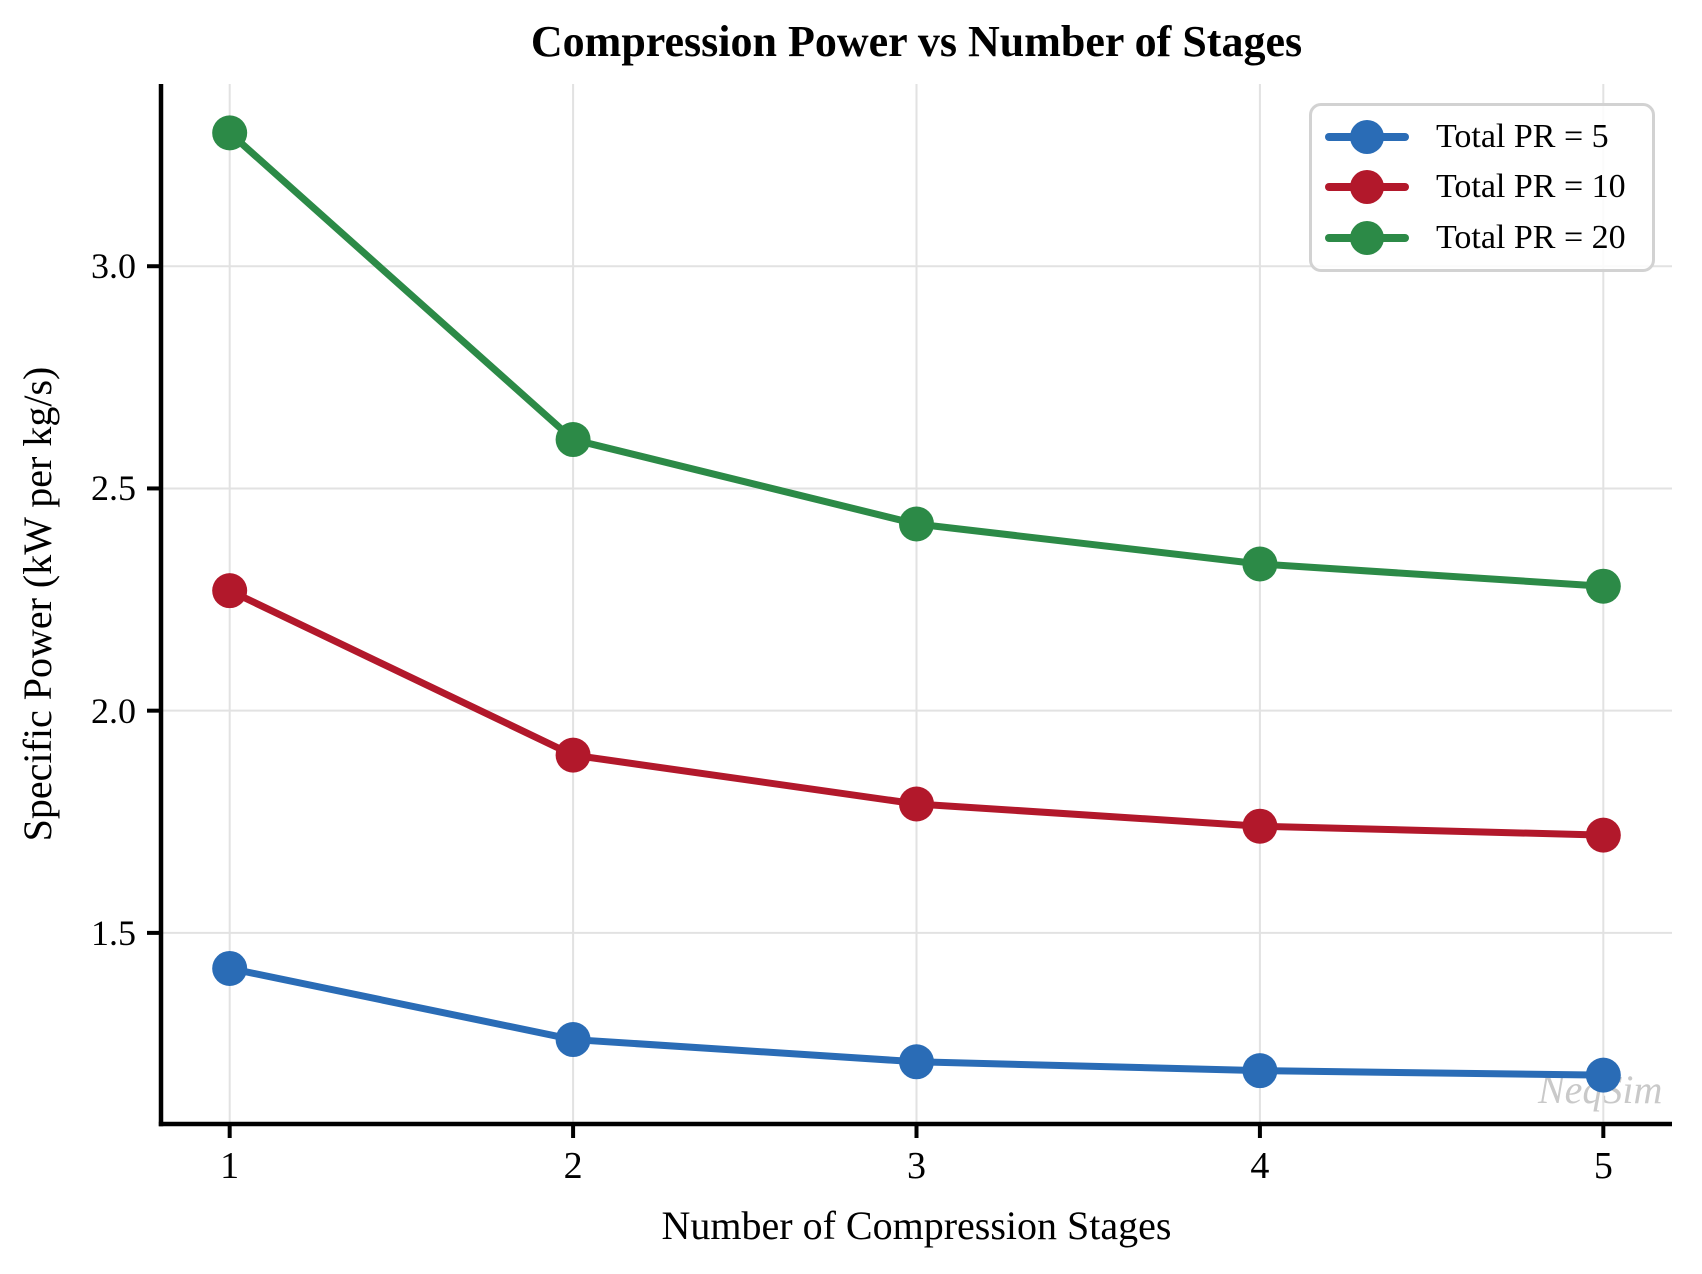 This screenshot has width=1702, height=1274. I want to click on x-tick-label: 1, so click(230, 1166).